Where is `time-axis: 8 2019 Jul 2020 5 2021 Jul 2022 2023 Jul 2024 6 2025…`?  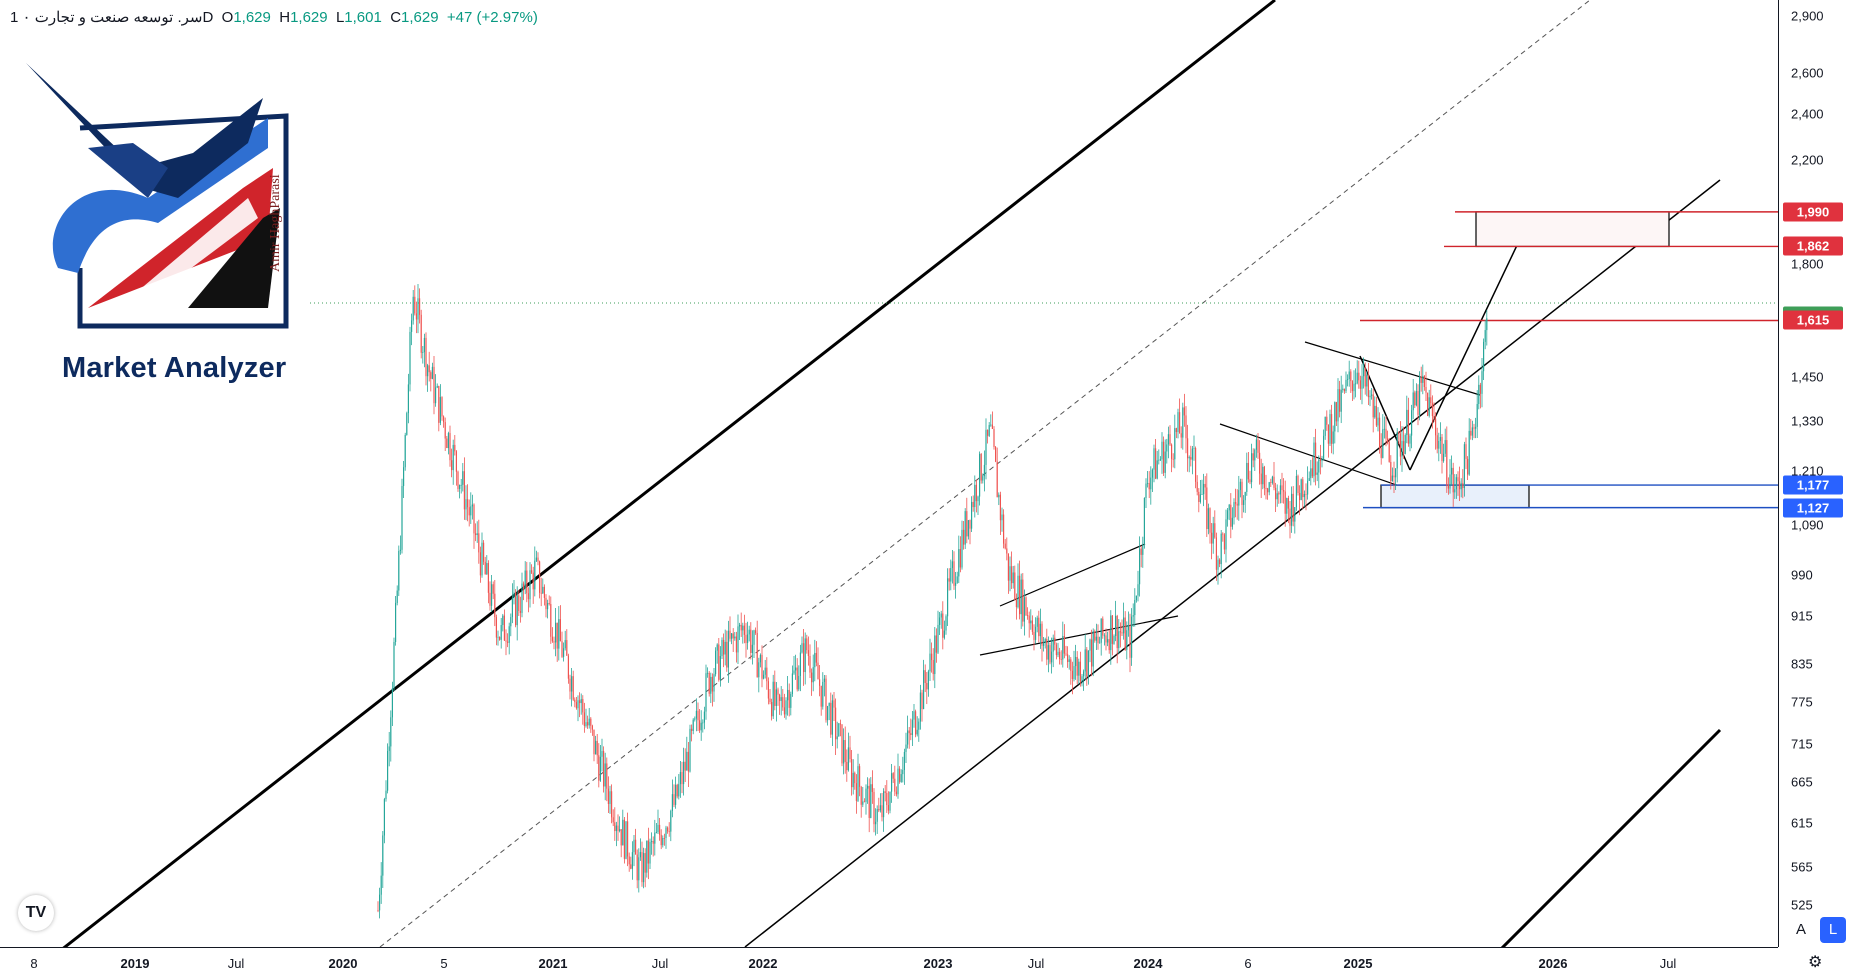
time-axis: 8 2019 Jul 2020 5 2021 Jul 2022 2023 Jul 2024 6 2025… is located at coordinates (889, 962).